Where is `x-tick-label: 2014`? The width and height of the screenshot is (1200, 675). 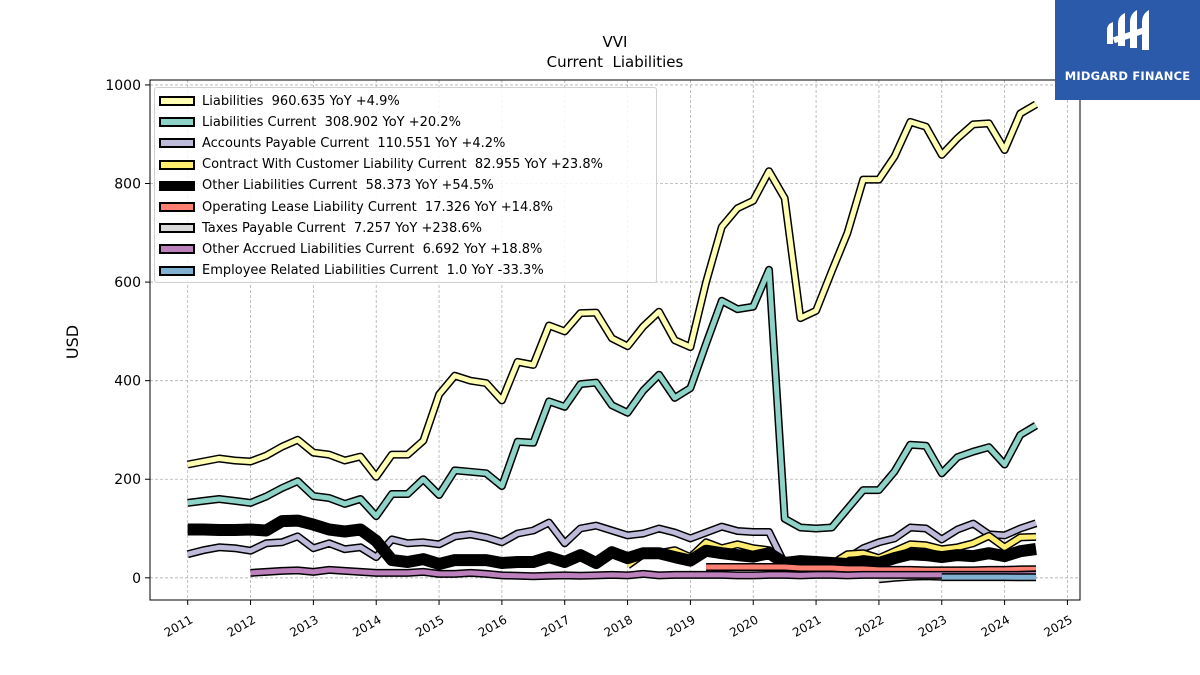
x-tick-label: 2014 is located at coordinates (366, 625).